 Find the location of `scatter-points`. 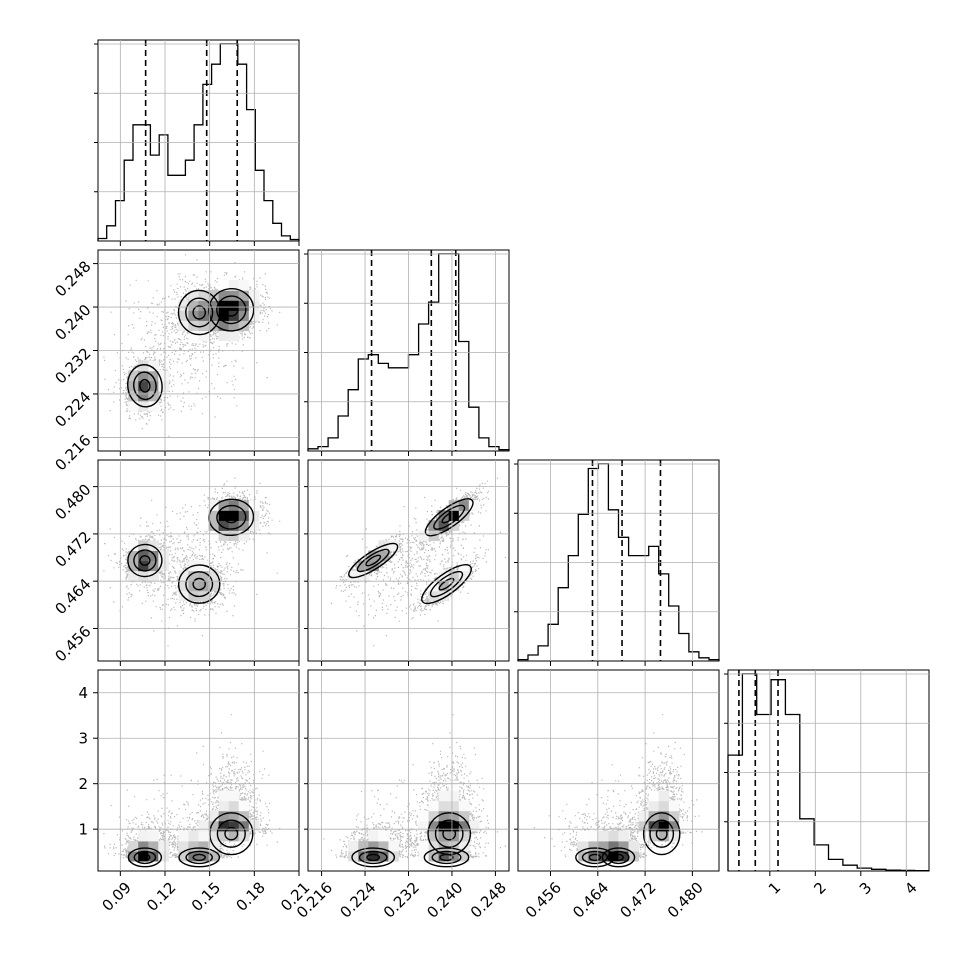

scatter-points is located at coordinates (192, 345).